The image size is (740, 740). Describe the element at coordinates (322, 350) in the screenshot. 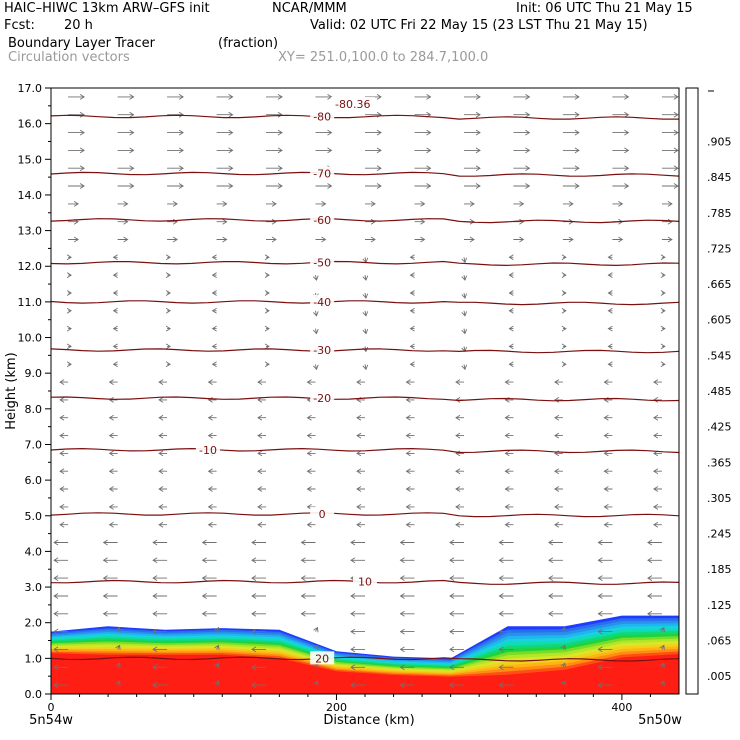

I see `contour-label: -30` at that location.